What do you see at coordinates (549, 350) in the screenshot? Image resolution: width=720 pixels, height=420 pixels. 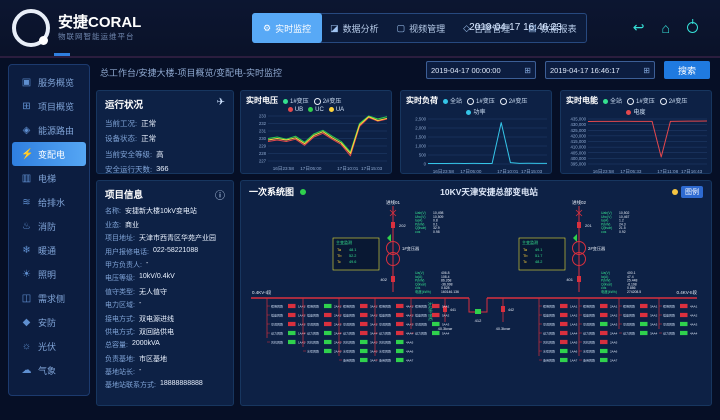 I see `svg-text: 水泵回路` at bounding box center [549, 350].